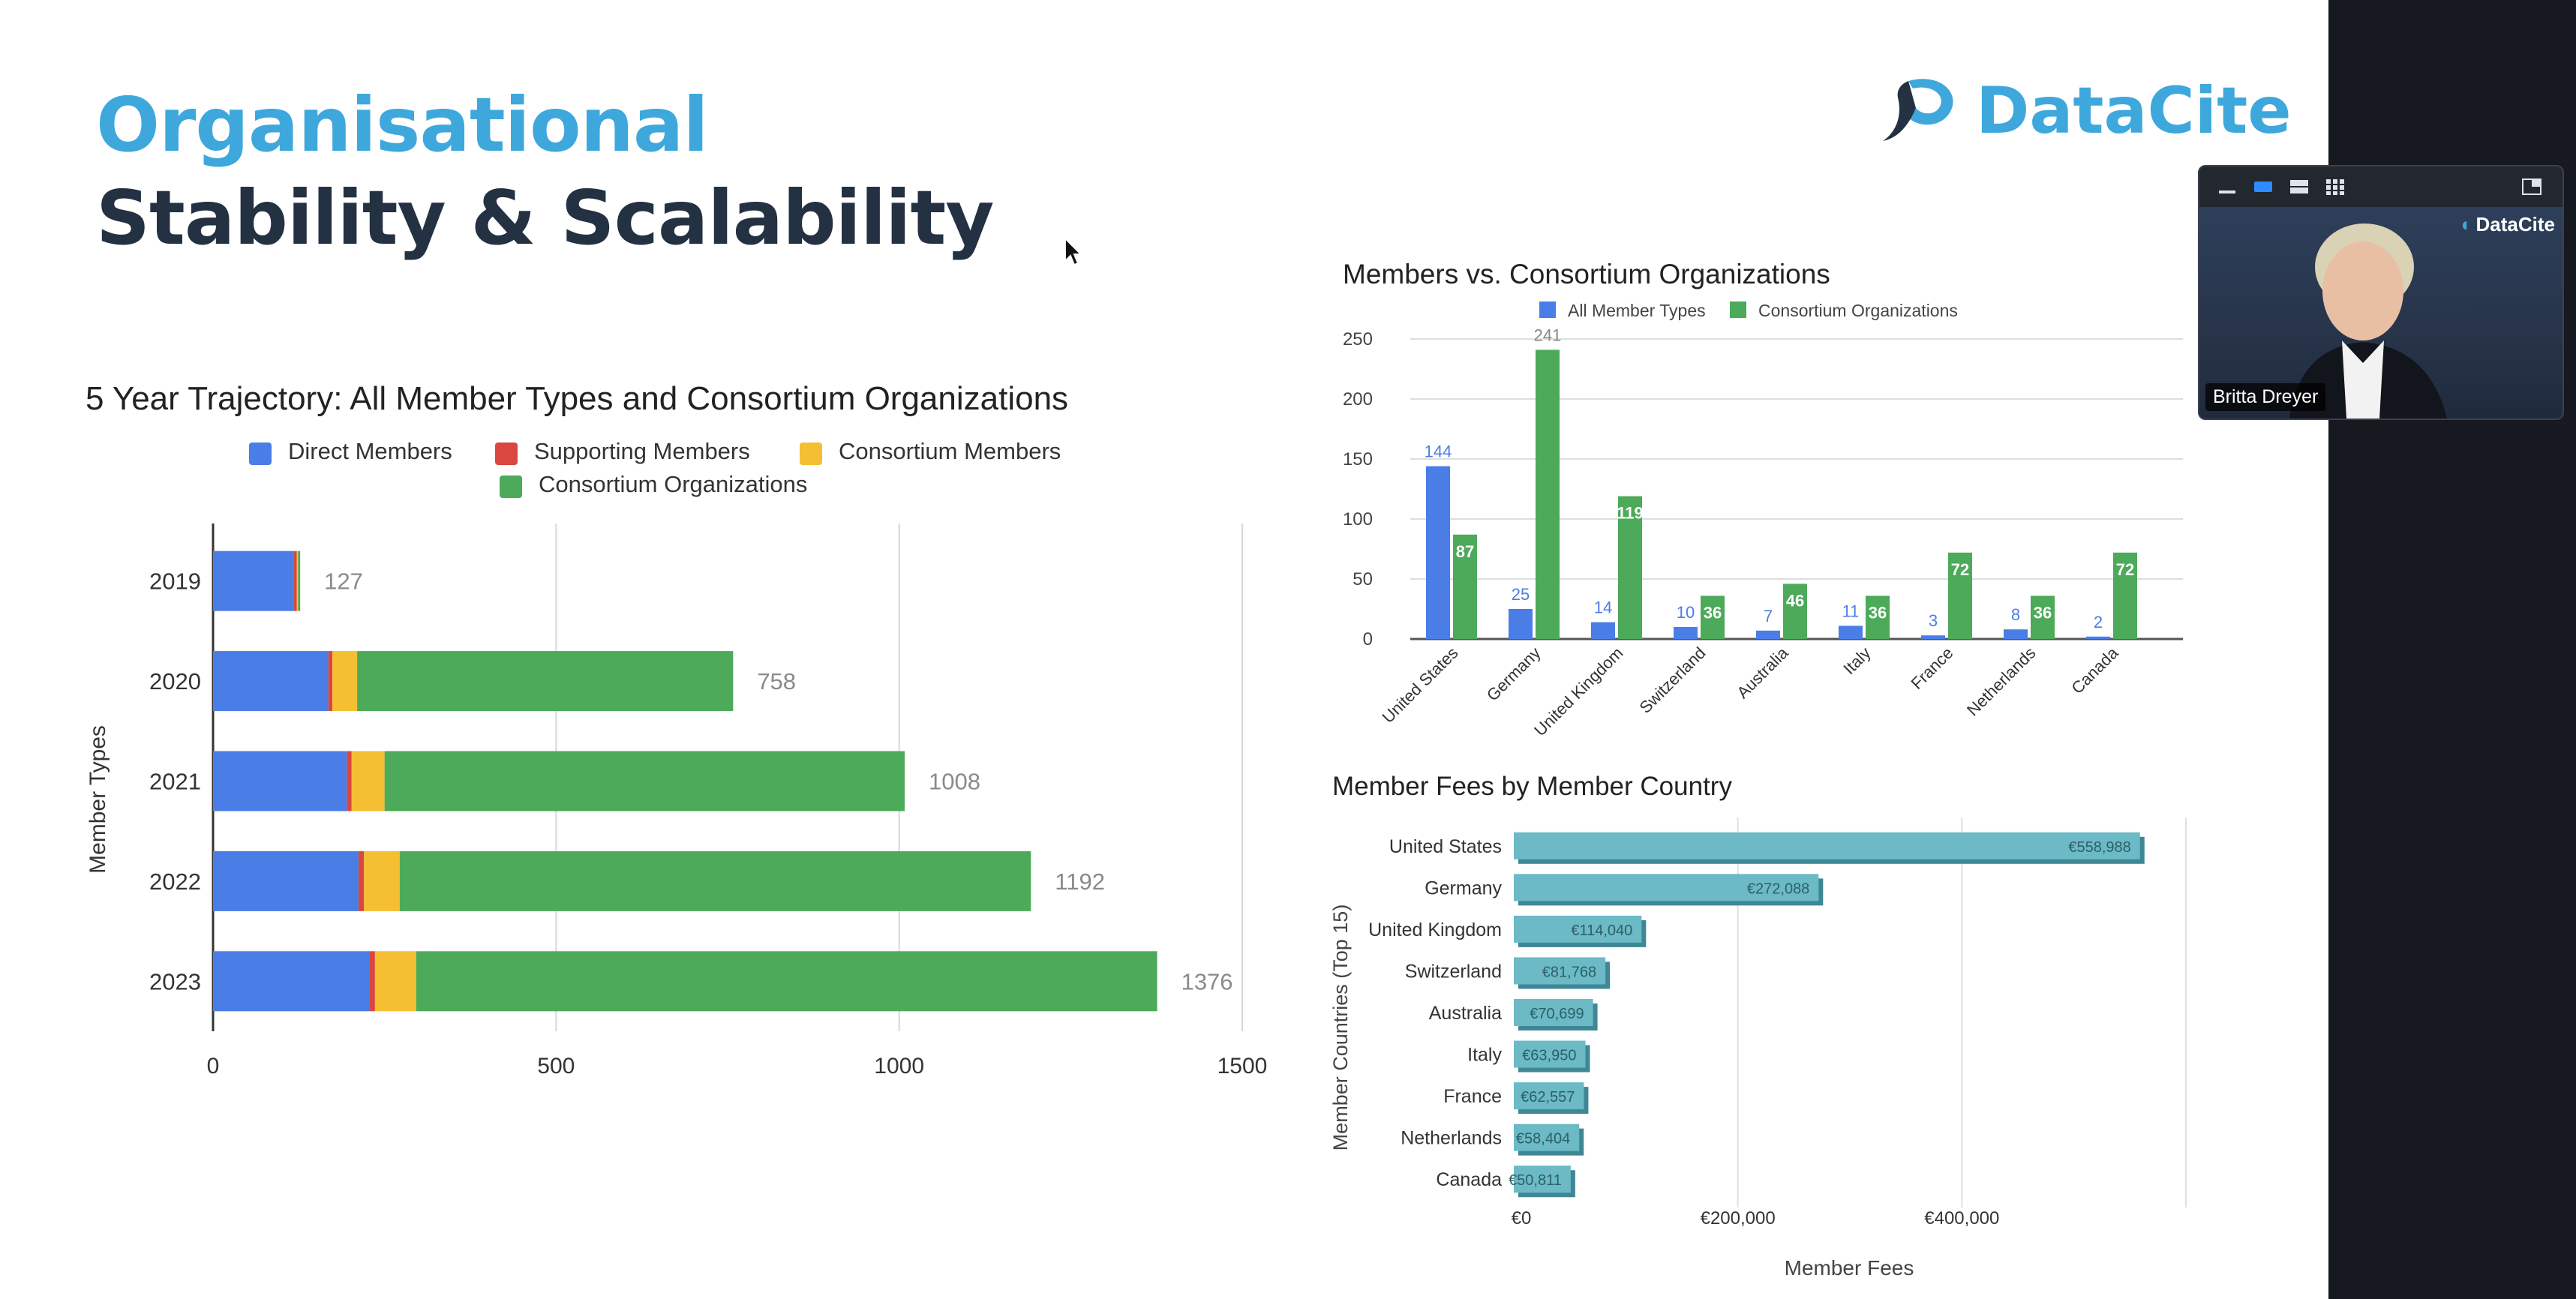  I want to click on y-tick-label: 2021, so click(175, 782).